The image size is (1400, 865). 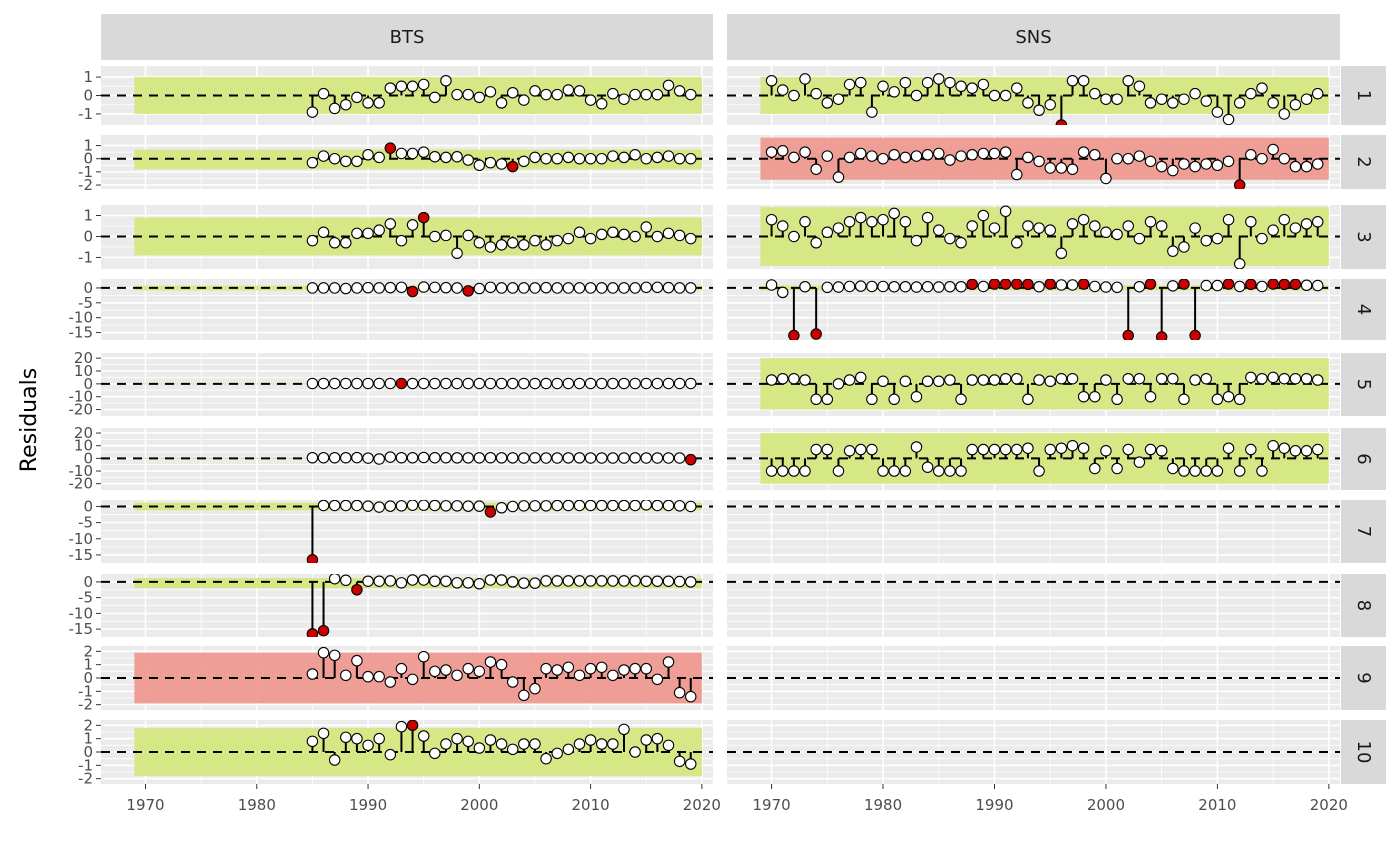 I want to click on column-strip-bts, so click(x=407, y=37).